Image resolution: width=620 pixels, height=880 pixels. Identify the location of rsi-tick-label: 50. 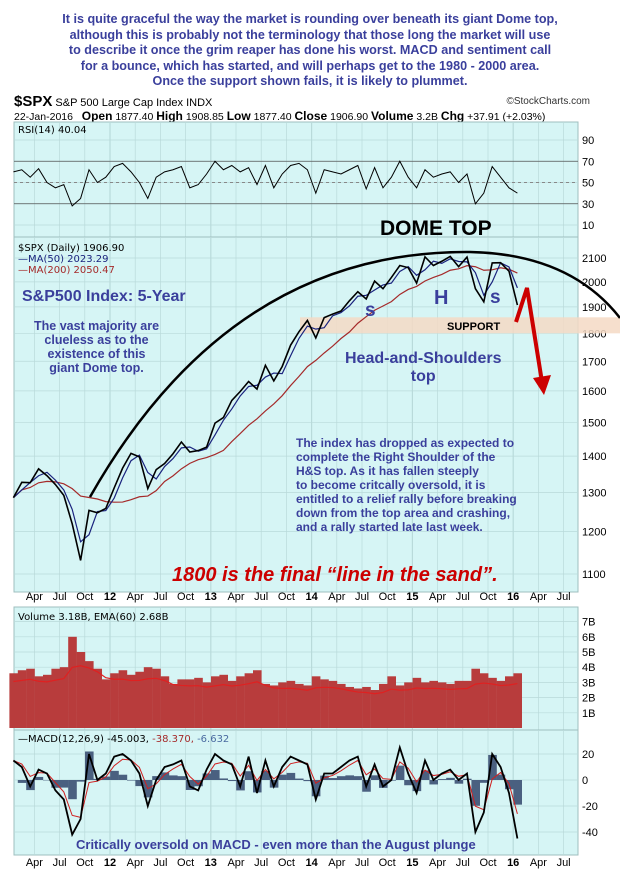
(588, 184).